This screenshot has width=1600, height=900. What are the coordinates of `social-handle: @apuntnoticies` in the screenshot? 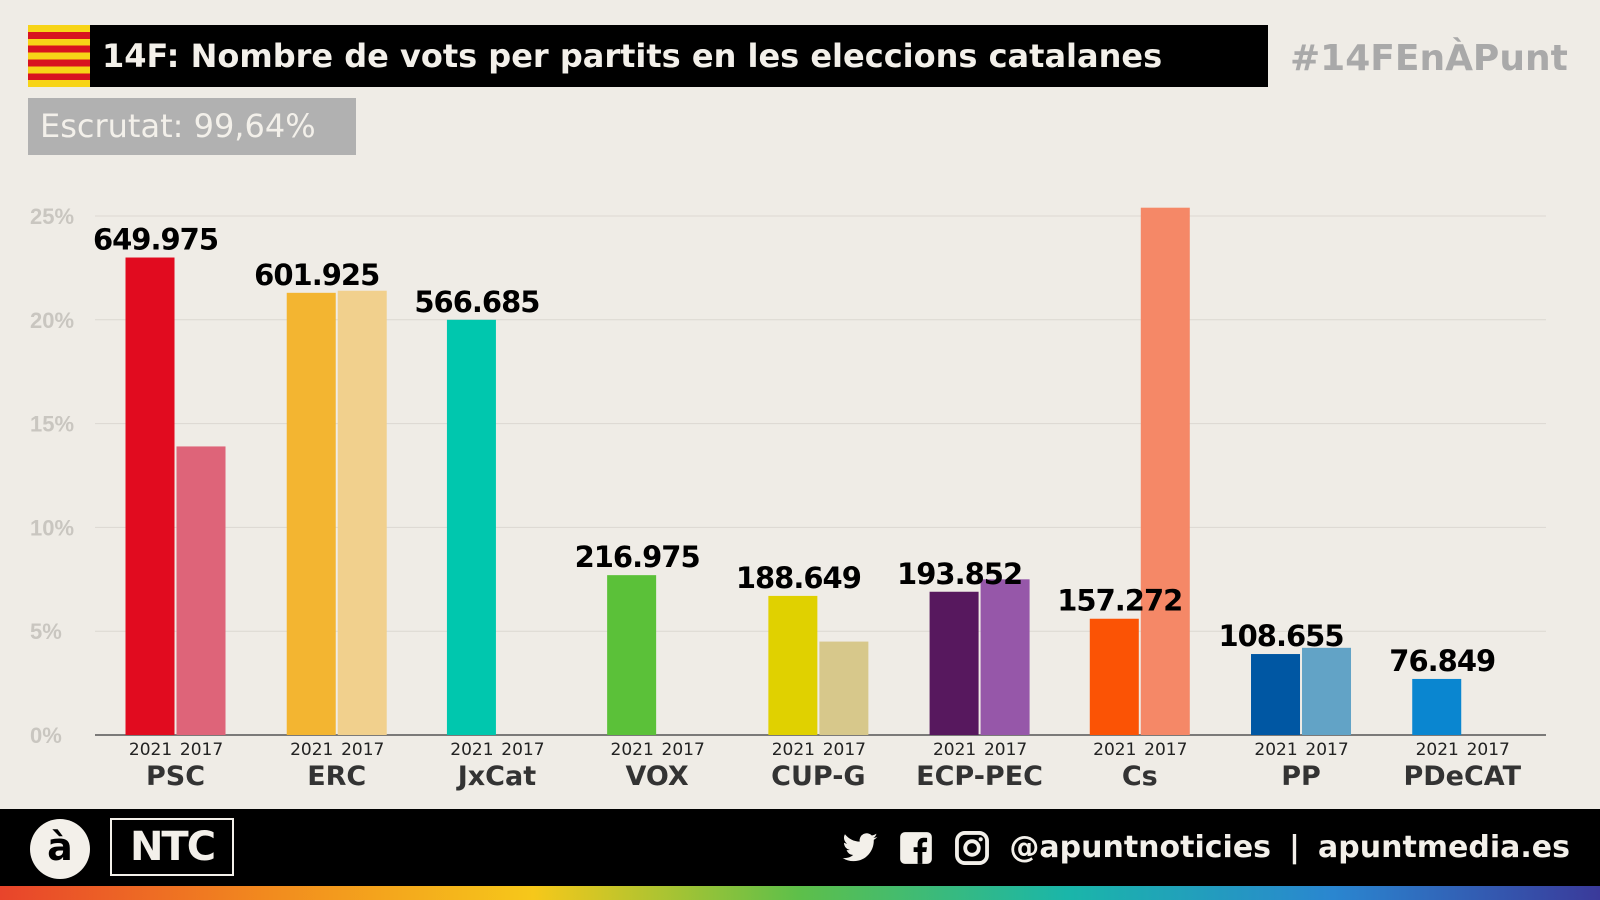 It's located at (1140, 847).